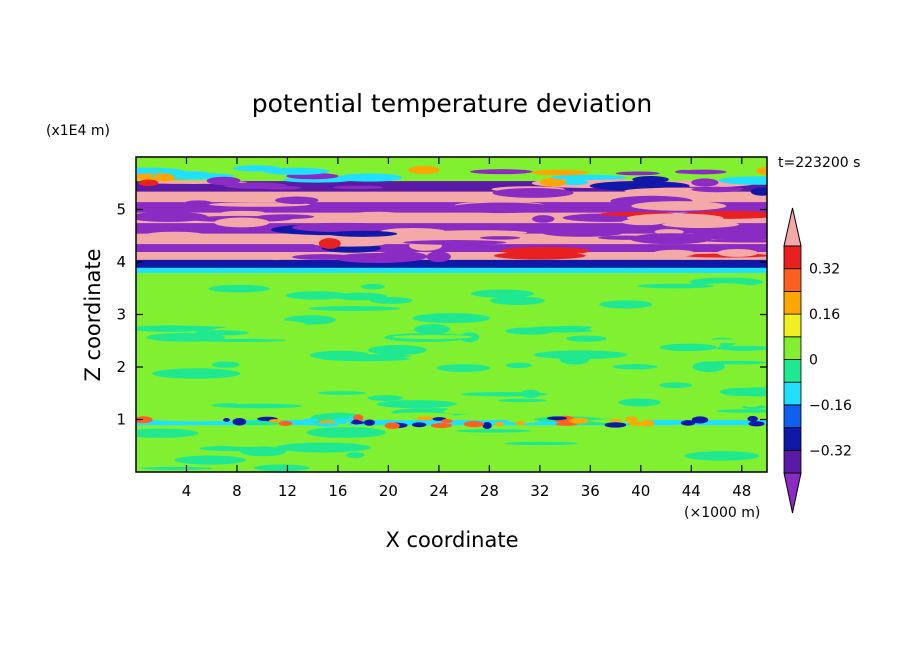 The height and width of the screenshot is (654, 904). What do you see at coordinates (741, 491) in the screenshot?
I see `x-tick-label: 48` at bounding box center [741, 491].